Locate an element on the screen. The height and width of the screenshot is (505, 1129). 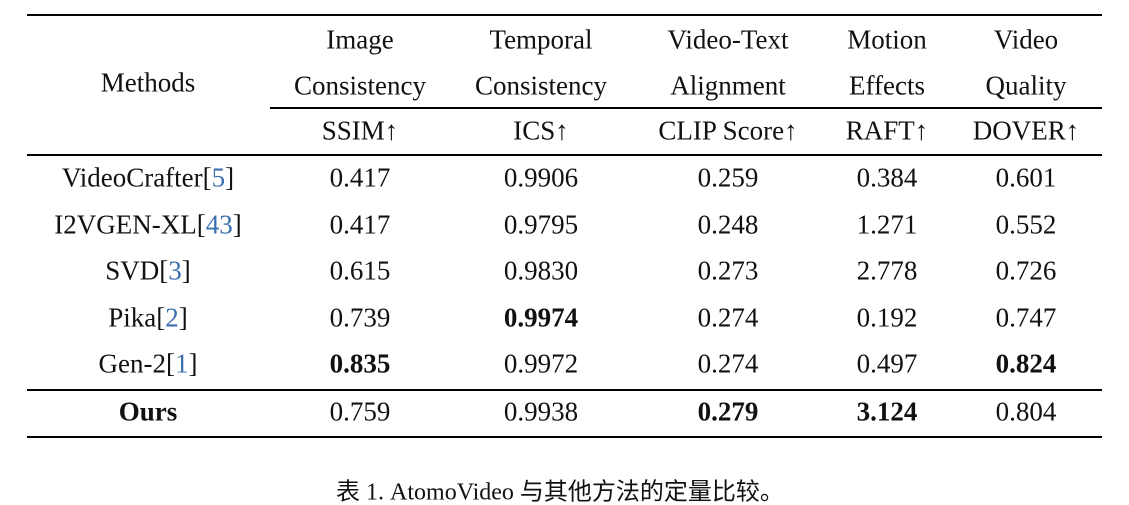
method-name: Pika[2] is located at coordinates (148, 317).